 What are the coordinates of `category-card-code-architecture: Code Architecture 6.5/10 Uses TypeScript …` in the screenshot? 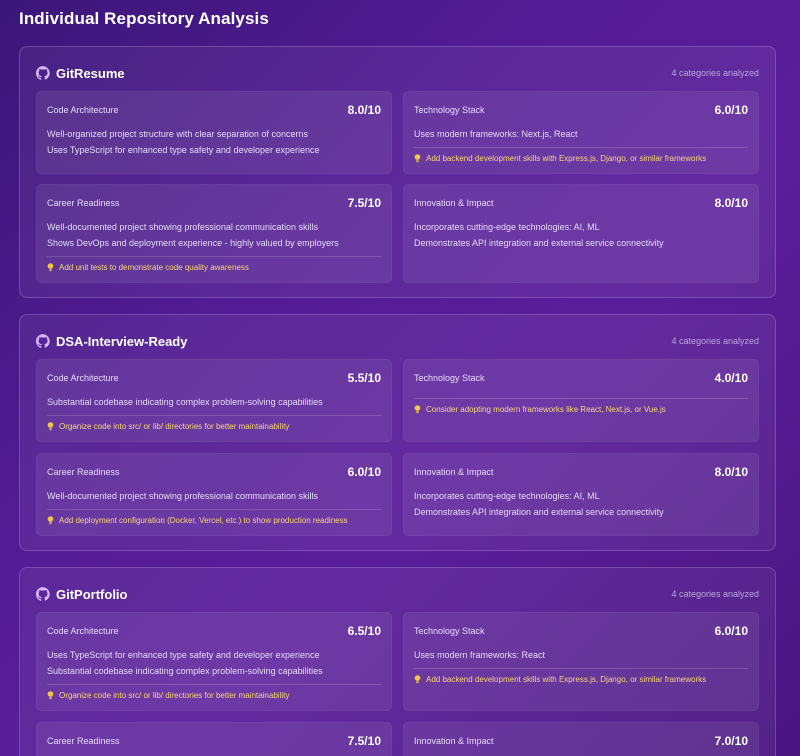 It's located at (214, 661).